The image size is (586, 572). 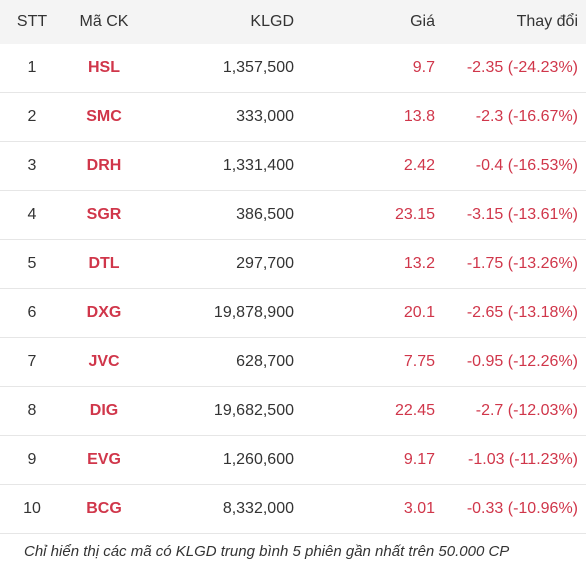 What do you see at coordinates (104, 67) in the screenshot?
I see `stock-code-link: HSL` at bounding box center [104, 67].